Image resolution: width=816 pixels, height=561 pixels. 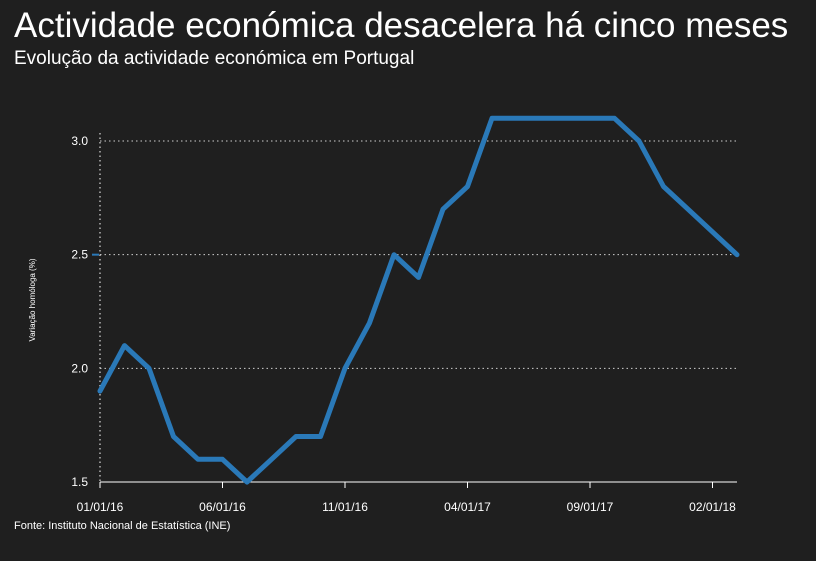 I want to click on y-tick-label: 1.5, so click(x=79, y=482).